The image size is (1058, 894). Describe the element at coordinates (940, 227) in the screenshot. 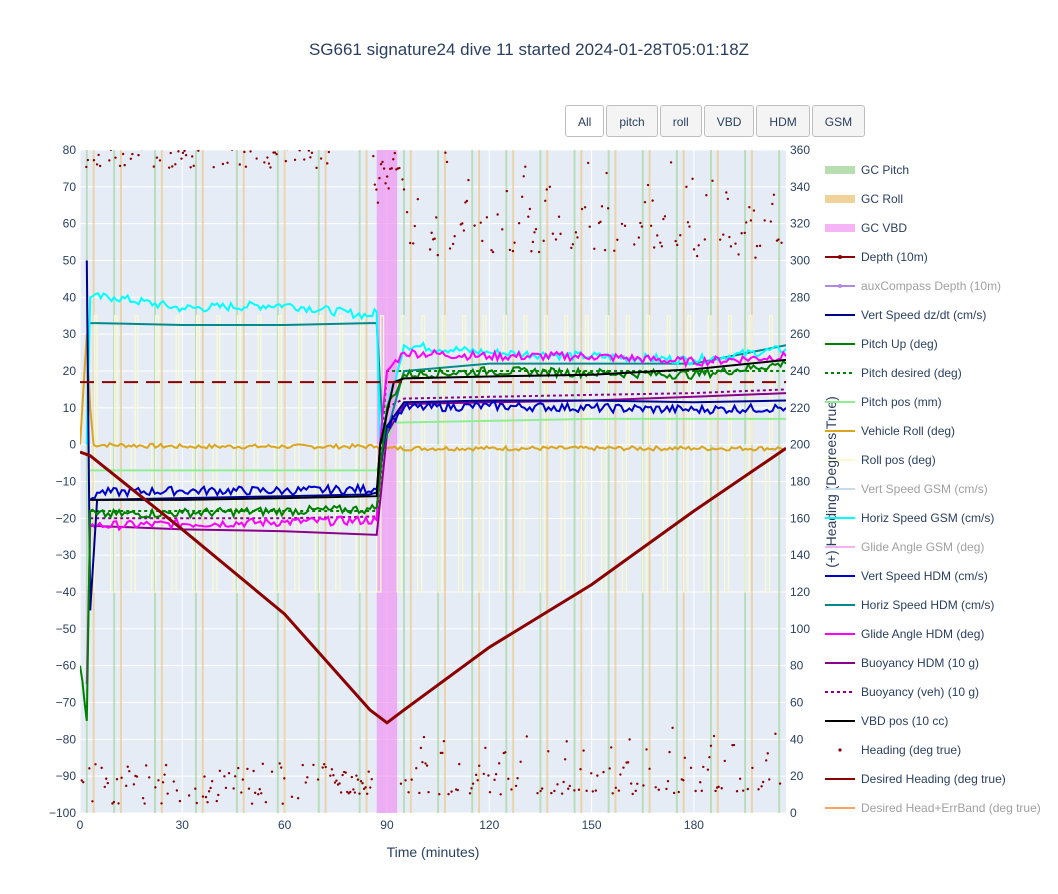

I see `legend-item: GC VBD` at that location.